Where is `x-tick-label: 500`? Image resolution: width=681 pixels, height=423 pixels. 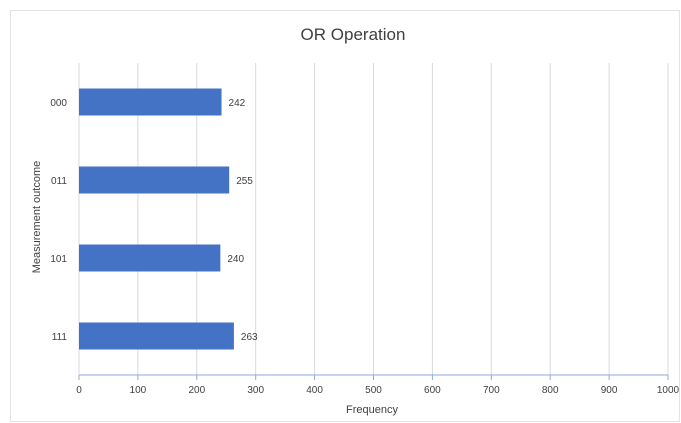 x-tick-label: 500 is located at coordinates (373, 390).